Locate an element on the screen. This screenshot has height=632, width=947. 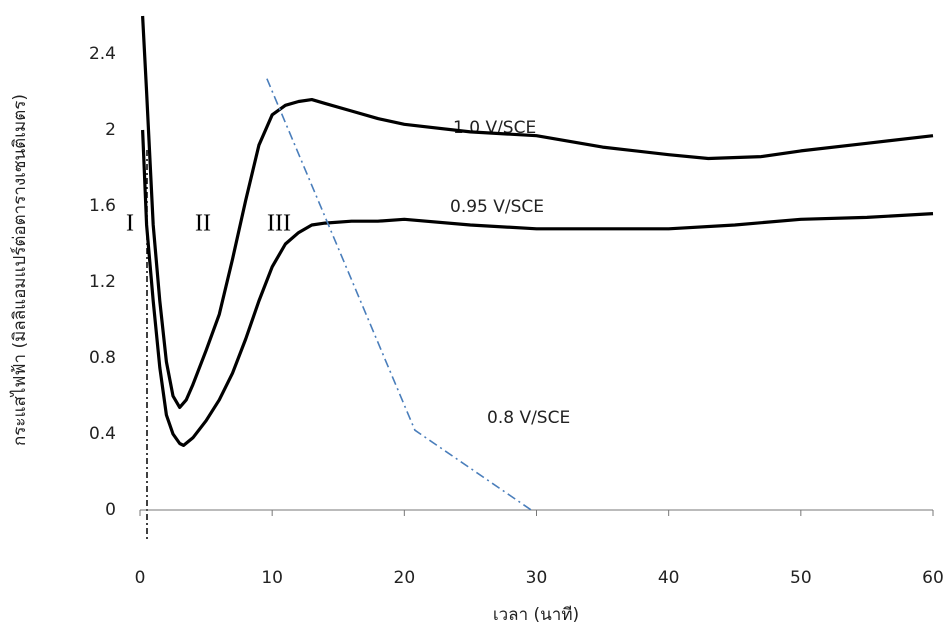
series-label: 0.8 V/SCE is located at coordinates (528, 418).